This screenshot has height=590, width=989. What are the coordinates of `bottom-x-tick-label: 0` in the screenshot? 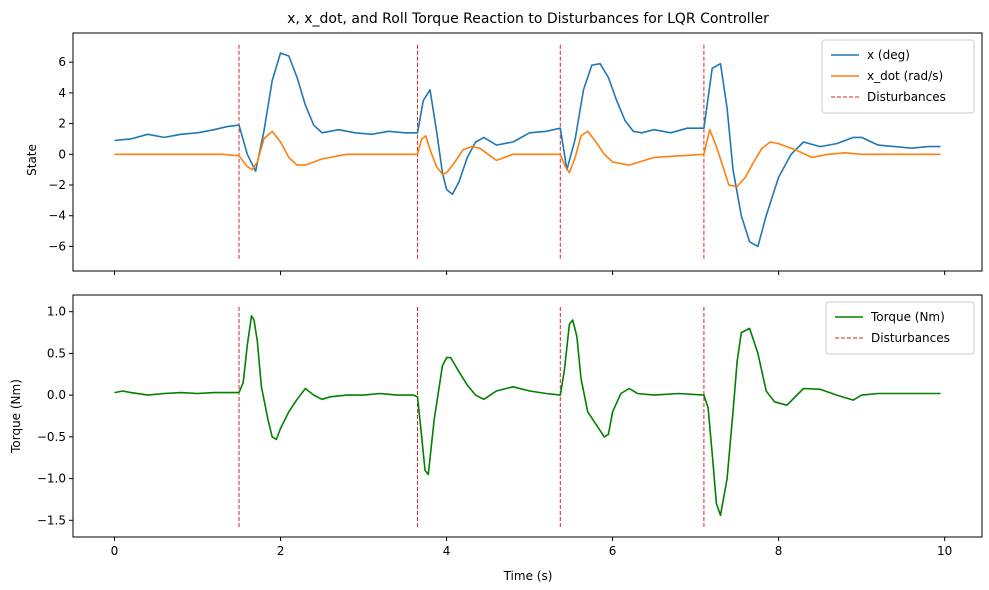 It's located at (115, 551).